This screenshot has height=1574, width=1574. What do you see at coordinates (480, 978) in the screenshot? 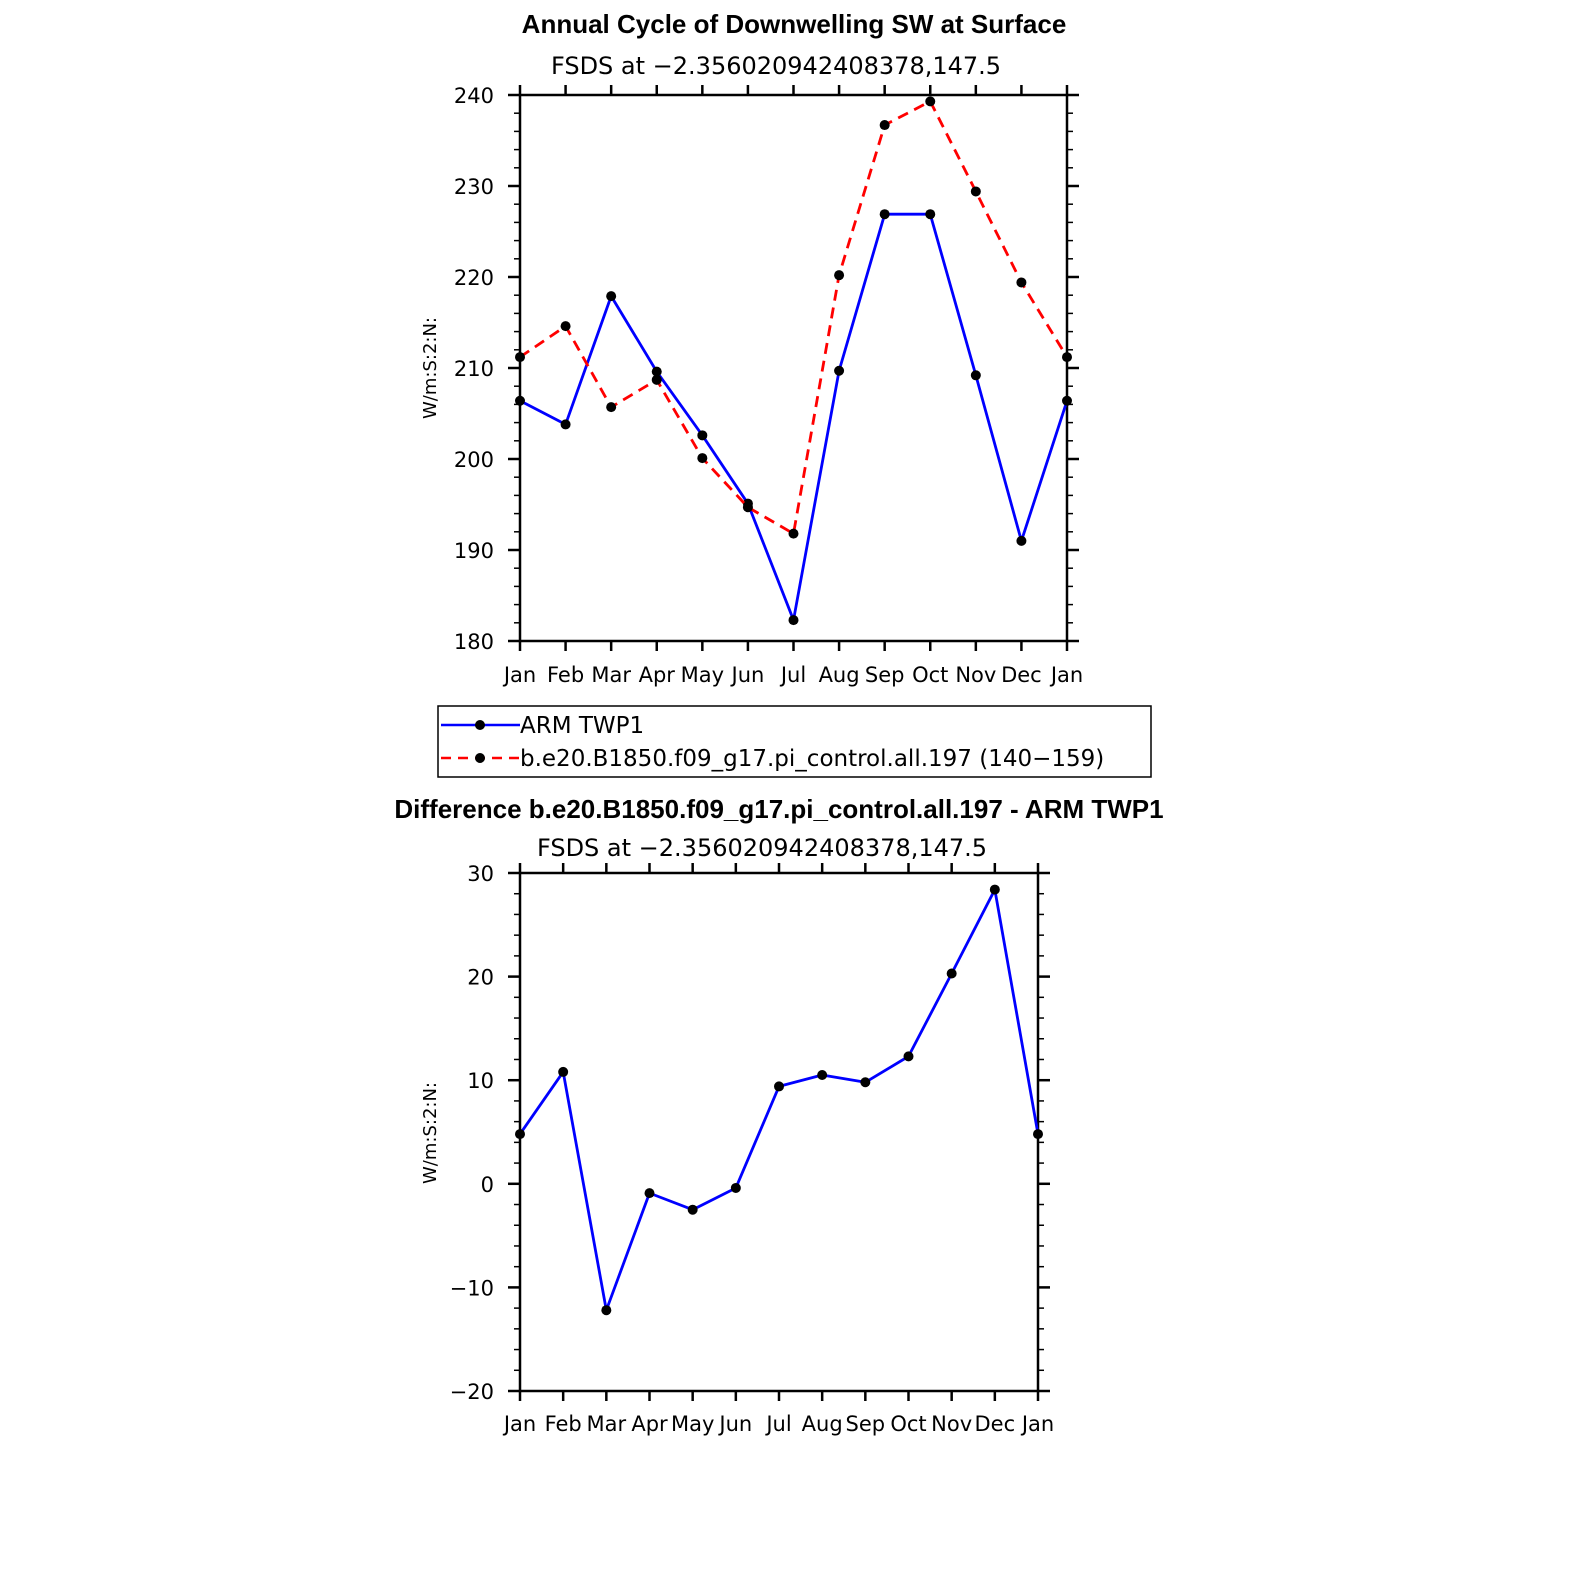
I see `y-tick-label: 20` at bounding box center [480, 978].